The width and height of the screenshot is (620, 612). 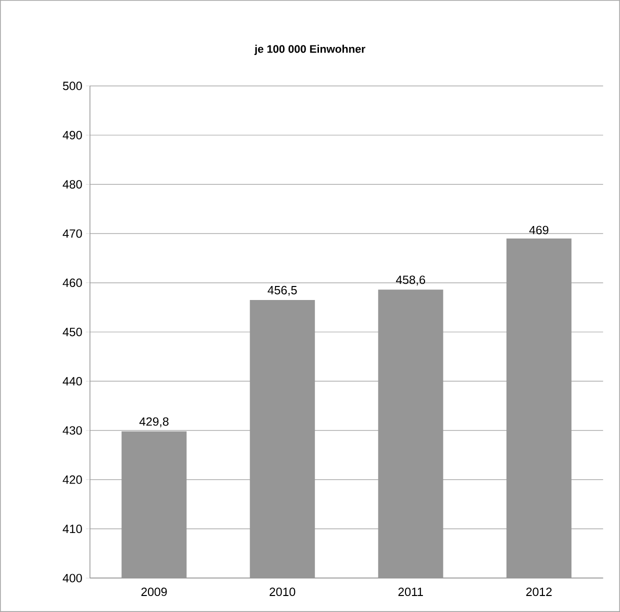 What do you see at coordinates (411, 281) in the screenshot?
I see `data-label: 458,6` at bounding box center [411, 281].